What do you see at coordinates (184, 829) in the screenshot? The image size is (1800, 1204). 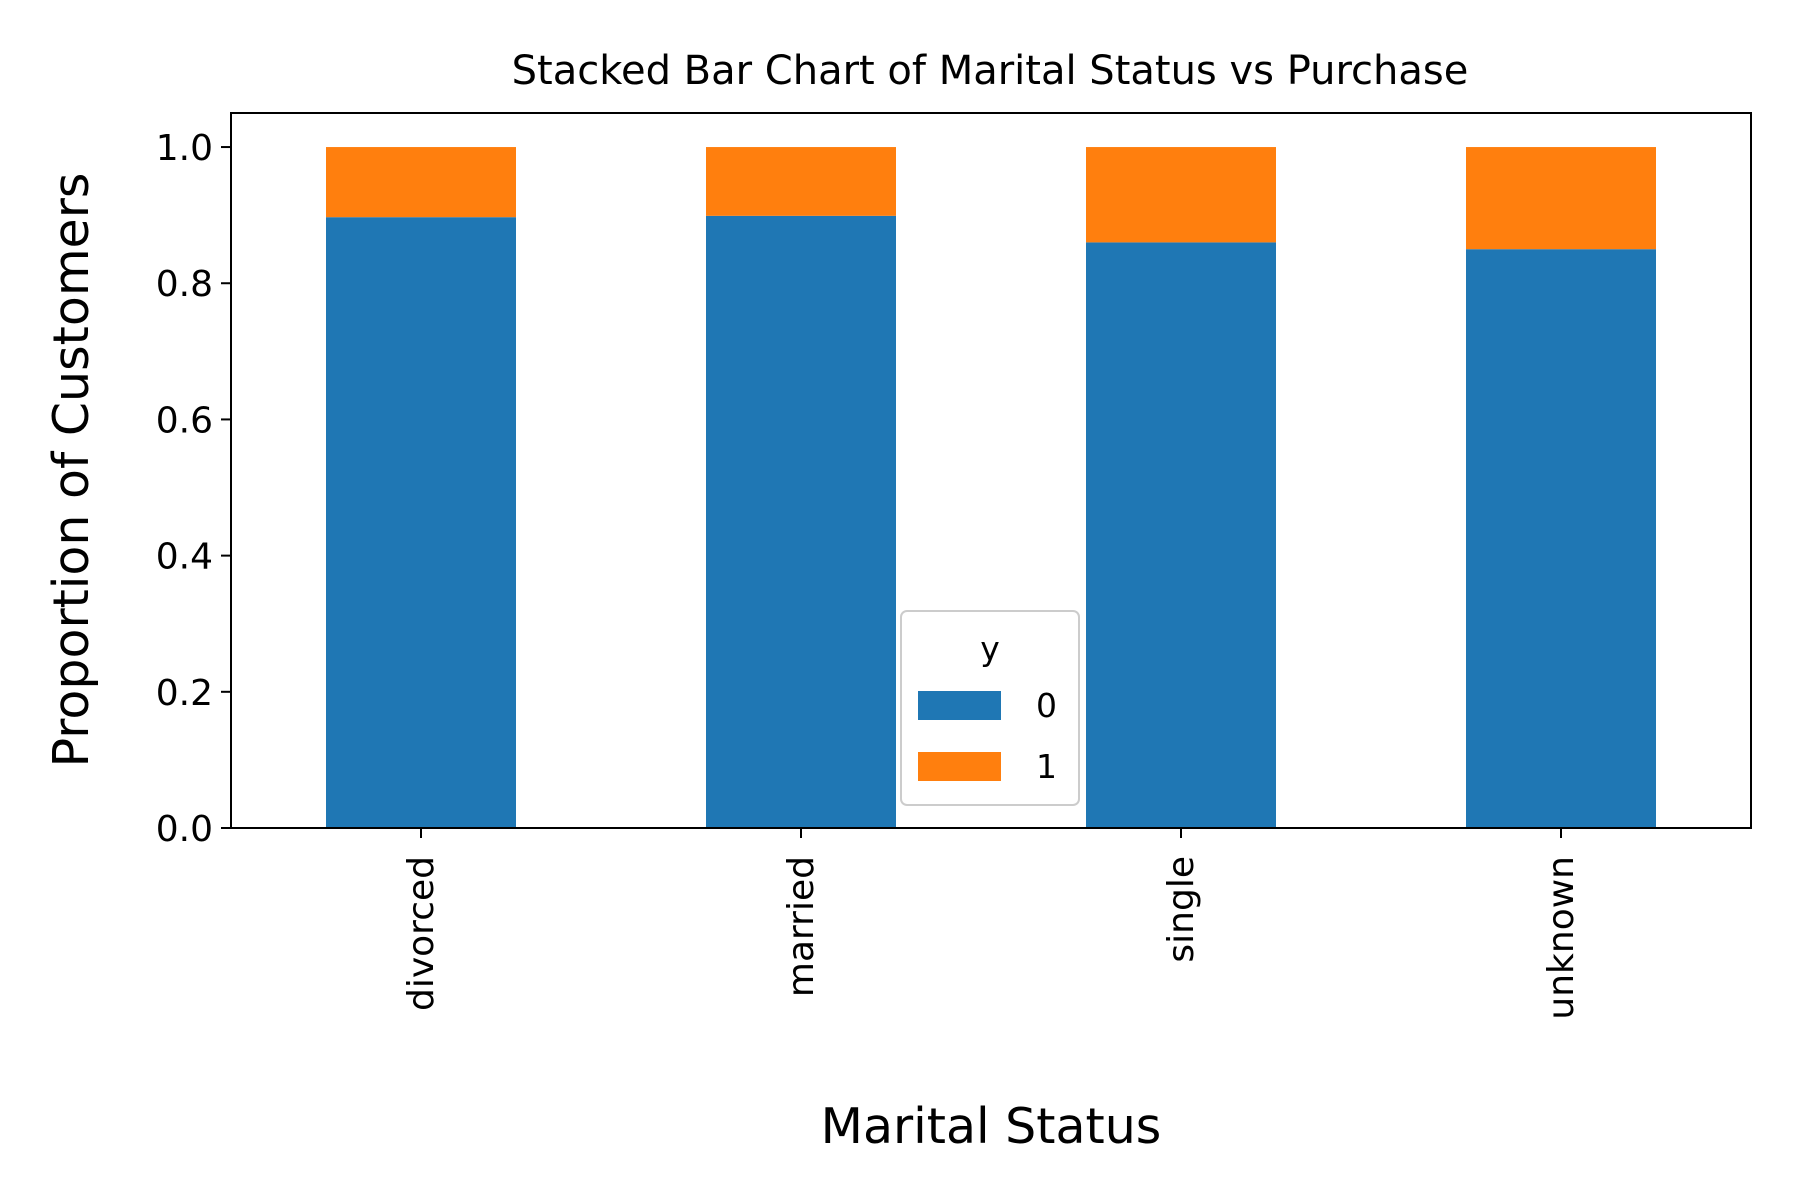 I see `y-tick-label: 0.0` at bounding box center [184, 829].